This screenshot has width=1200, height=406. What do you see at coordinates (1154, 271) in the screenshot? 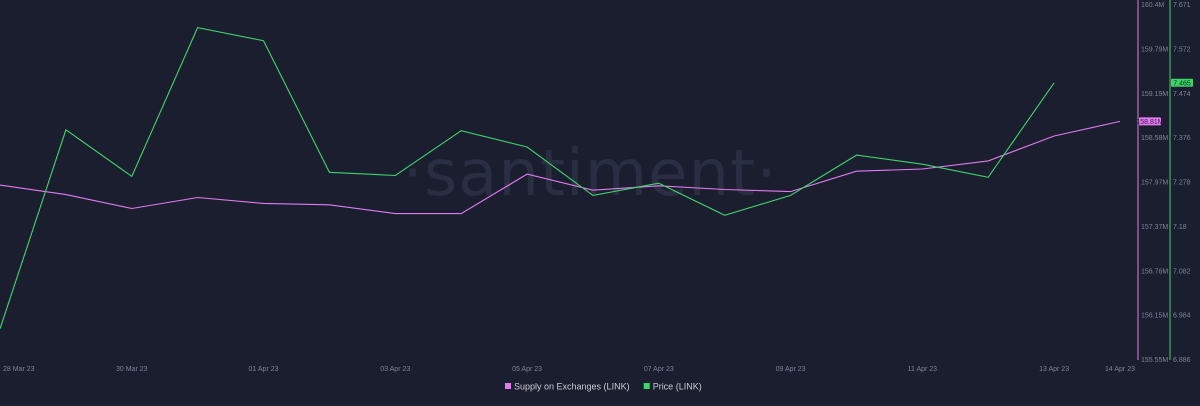
I see `left-axis-tick-label: 156.76M` at bounding box center [1154, 271].